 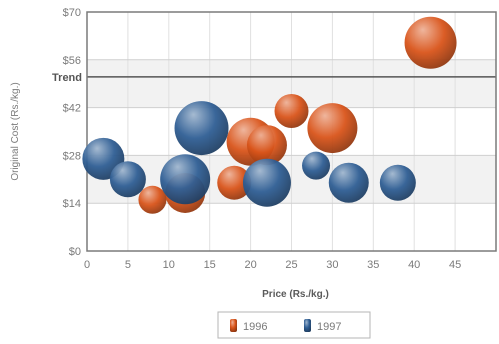 I want to click on y-tick-label: $14, so click(x=72, y=204).